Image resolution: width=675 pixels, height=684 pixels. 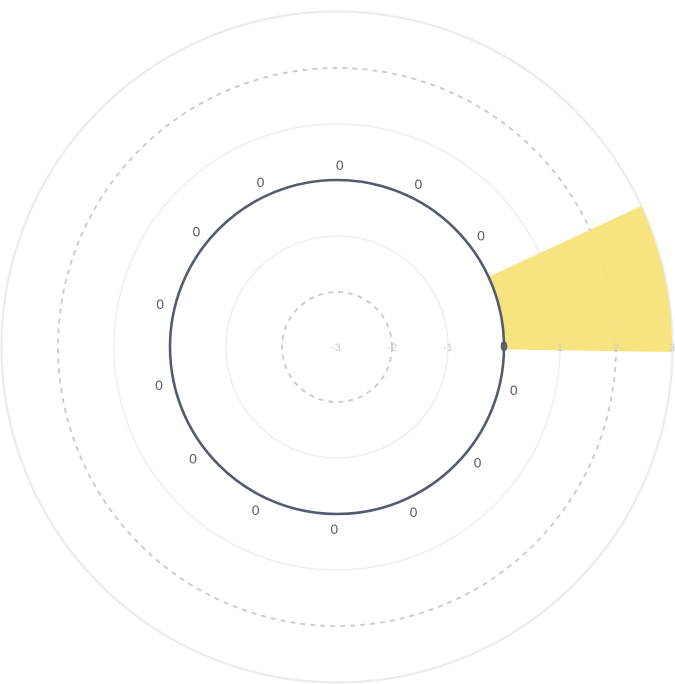 I want to click on bars, so click(x=580, y=279).